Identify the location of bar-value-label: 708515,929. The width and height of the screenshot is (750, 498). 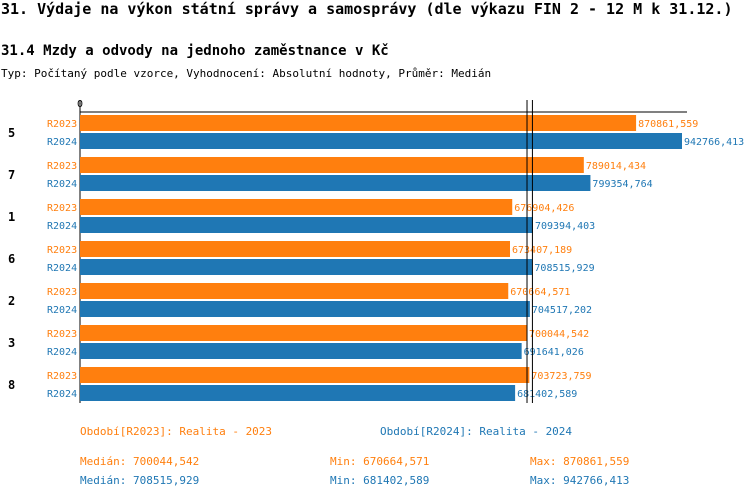
(564, 268).